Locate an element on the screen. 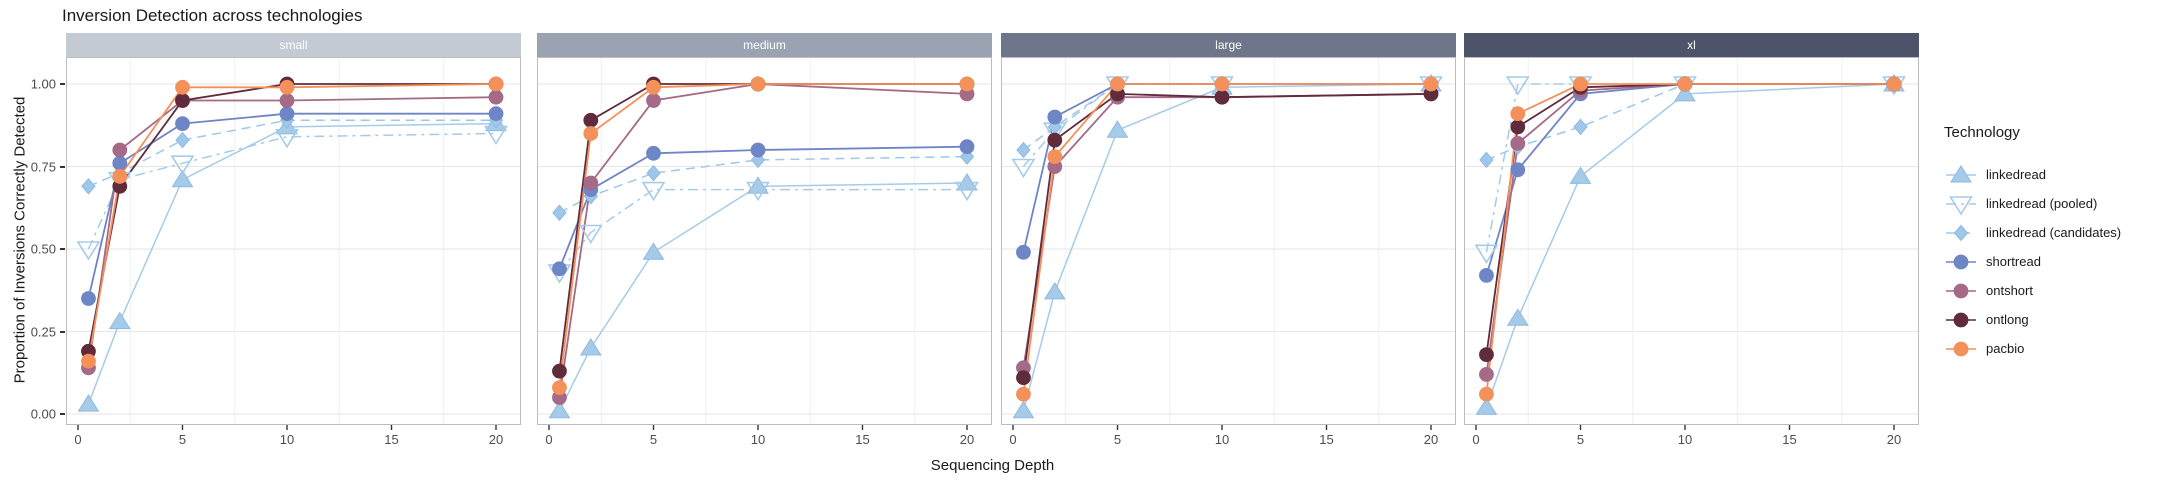  x-tick-label: 20 is located at coordinates (1894, 439).